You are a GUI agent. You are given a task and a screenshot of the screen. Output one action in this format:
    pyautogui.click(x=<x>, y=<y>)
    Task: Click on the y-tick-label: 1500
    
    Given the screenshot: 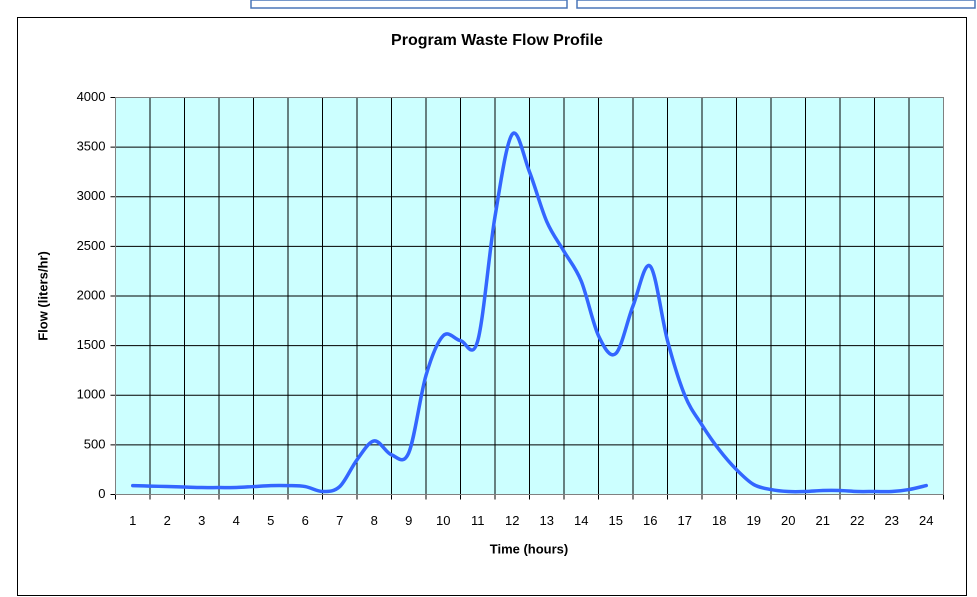 What is the action you would take?
    pyautogui.click(x=91, y=344)
    